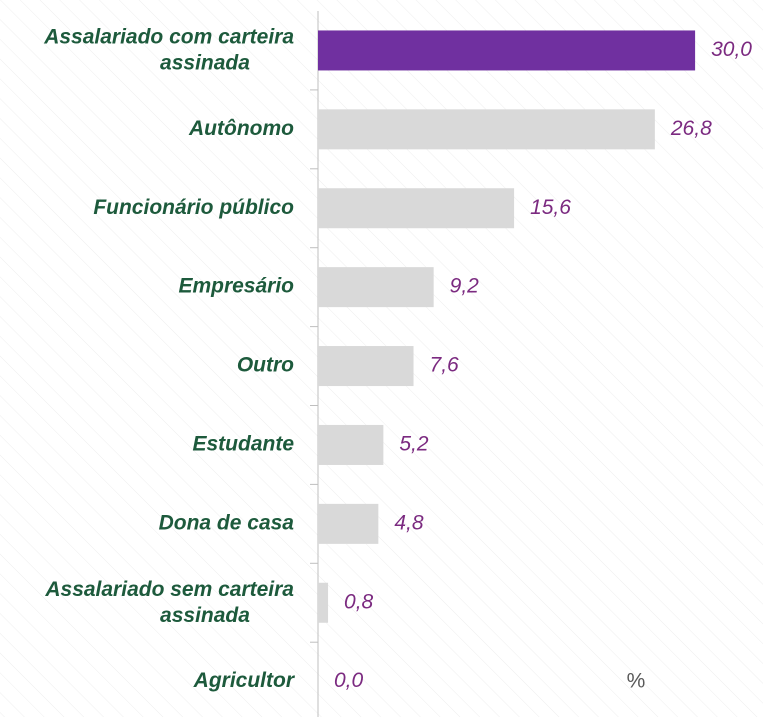 This screenshot has width=763, height=717. What do you see at coordinates (243, 443) in the screenshot?
I see `category-label: Estudante` at bounding box center [243, 443].